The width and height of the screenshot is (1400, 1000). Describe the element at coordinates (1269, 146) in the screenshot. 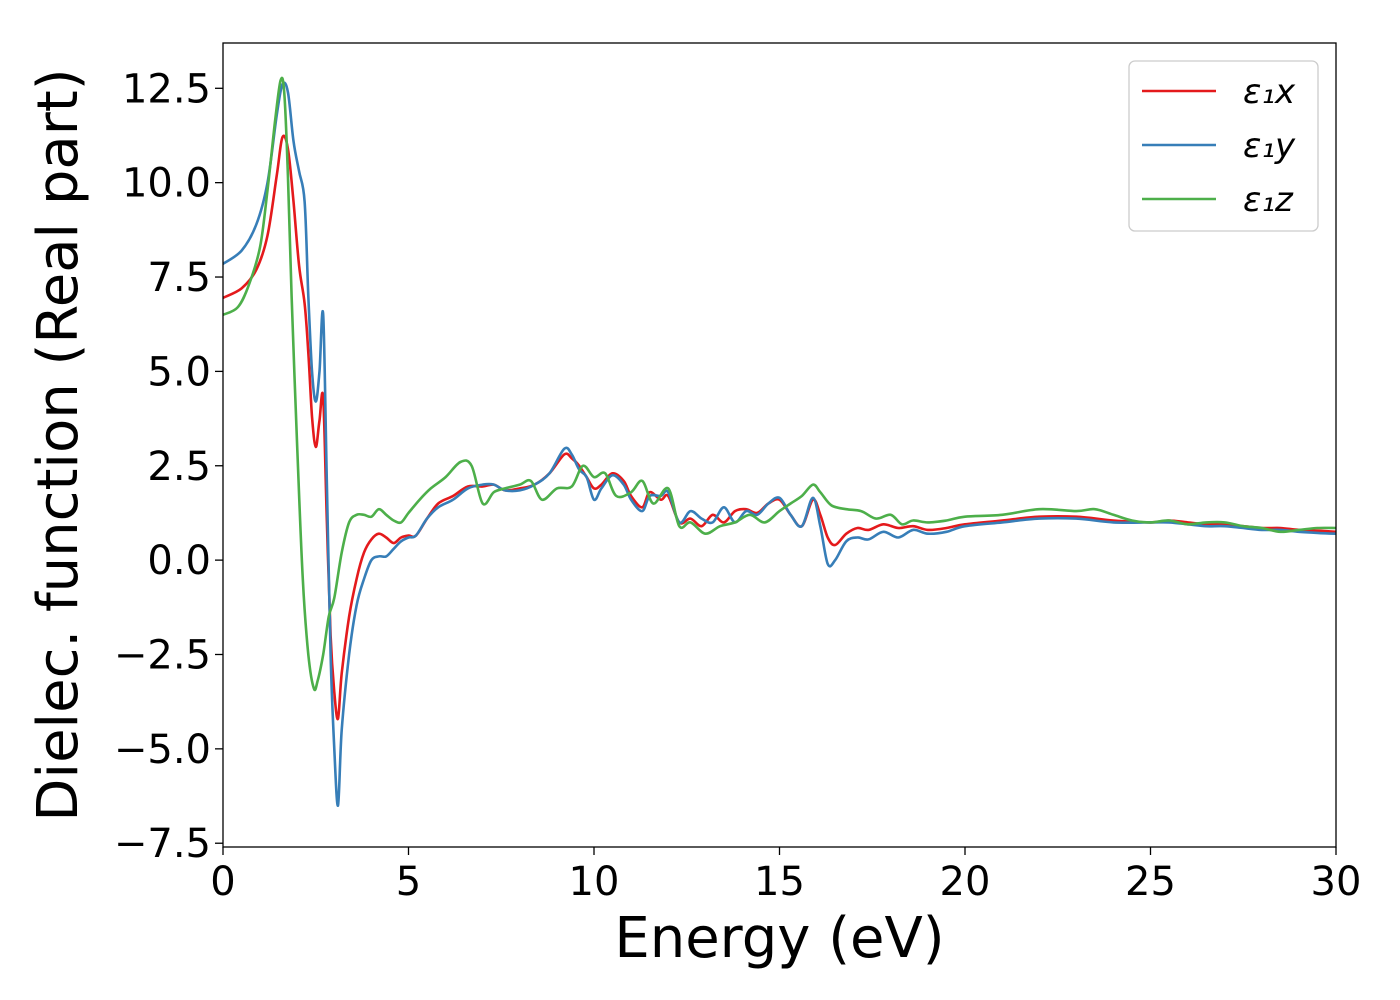

I see `legend-label-2: ε₁y` at that location.